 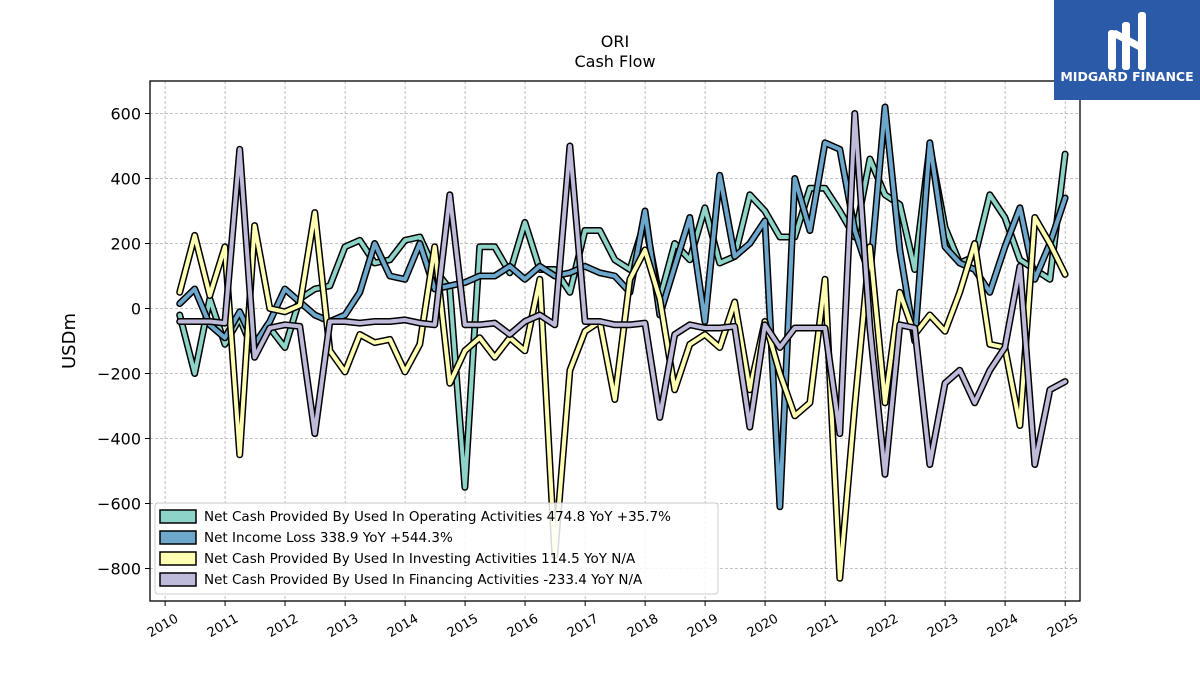 What do you see at coordinates (328, 538) in the screenshot?
I see `legend-label-net-income: Net Income Loss 338.9 YoY +544.3%` at bounding box center [328, 538].